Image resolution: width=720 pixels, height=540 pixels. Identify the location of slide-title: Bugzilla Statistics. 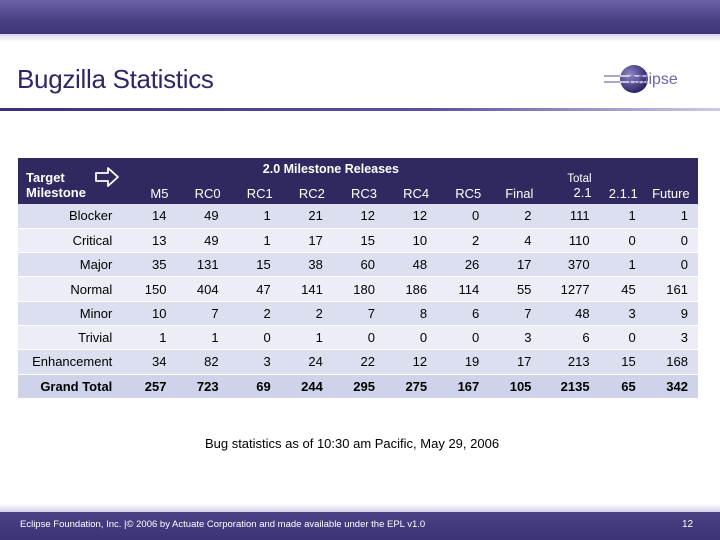
(115, 79).